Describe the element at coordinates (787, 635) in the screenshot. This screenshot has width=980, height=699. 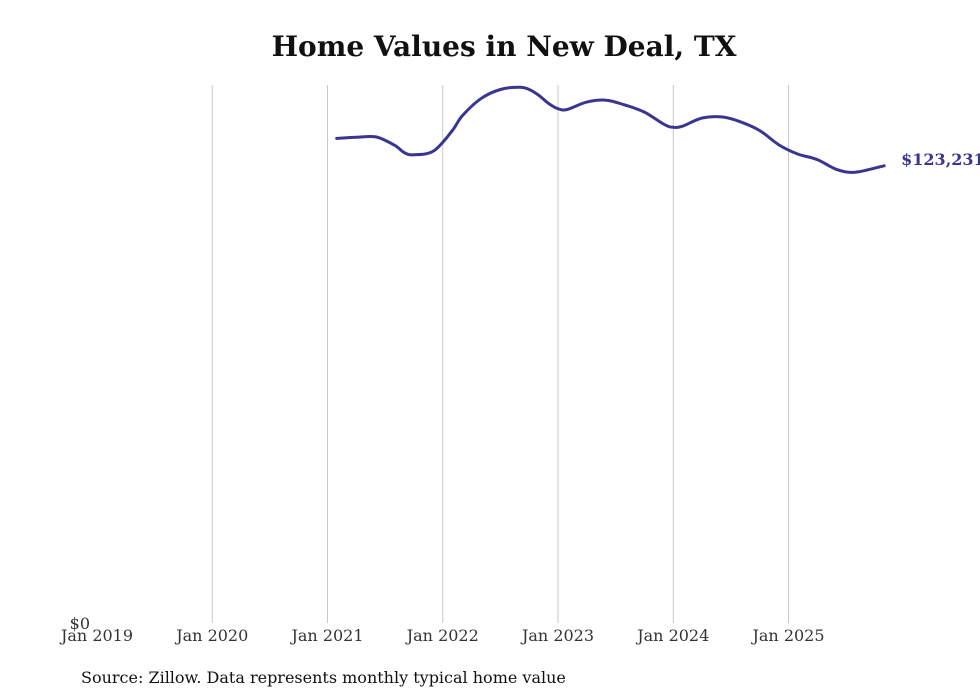
I see `x-tick-label: Jan 2025` at that location.